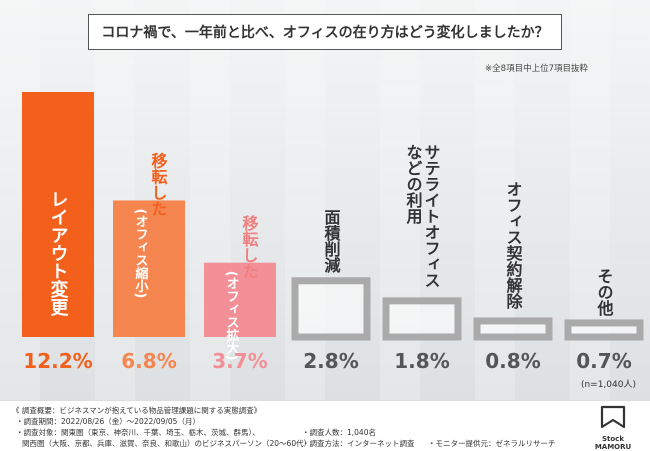 This screenshot has width=650, height=451. What do you see at coordinates (613, 417) in the screenshot?
I see `logo-icon` at bounding box center [613, 417].